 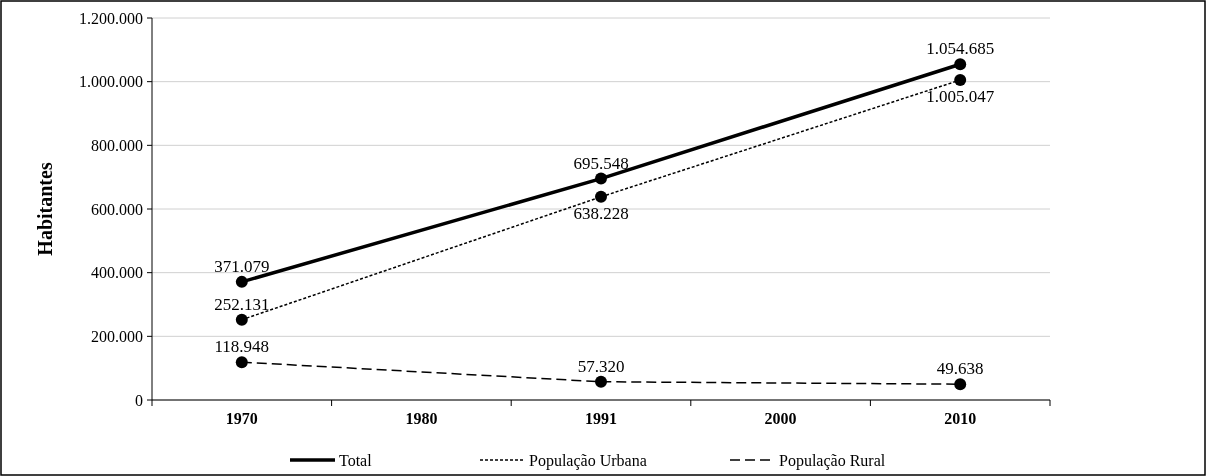 What do you see at coordinates (960, 418) in the screenshot?
I see `x-tick-label: 2010` at bounding box center [960, 418].